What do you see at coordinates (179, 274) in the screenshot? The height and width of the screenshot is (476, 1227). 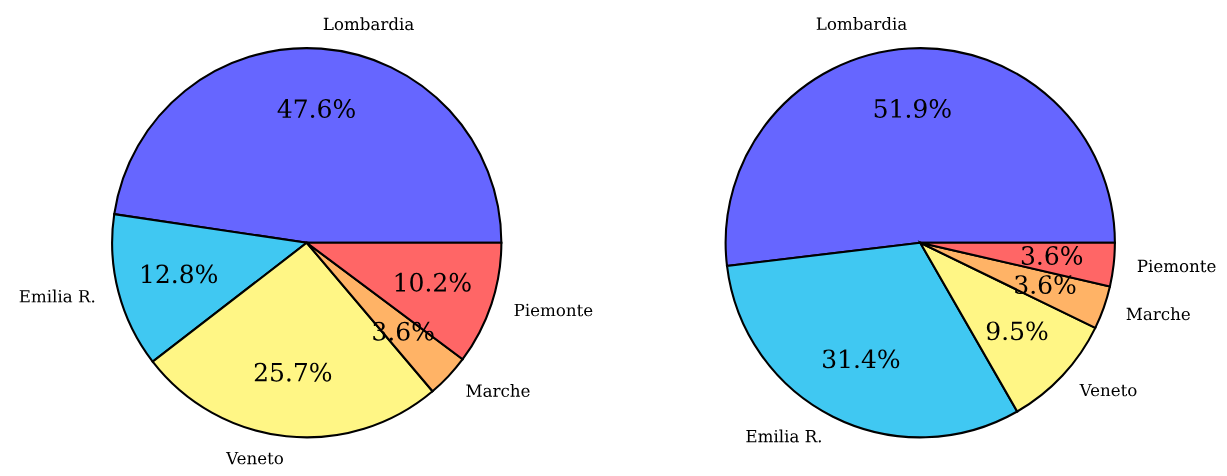 I see `data-label: 12.8%` at bounding box center [179, 274].